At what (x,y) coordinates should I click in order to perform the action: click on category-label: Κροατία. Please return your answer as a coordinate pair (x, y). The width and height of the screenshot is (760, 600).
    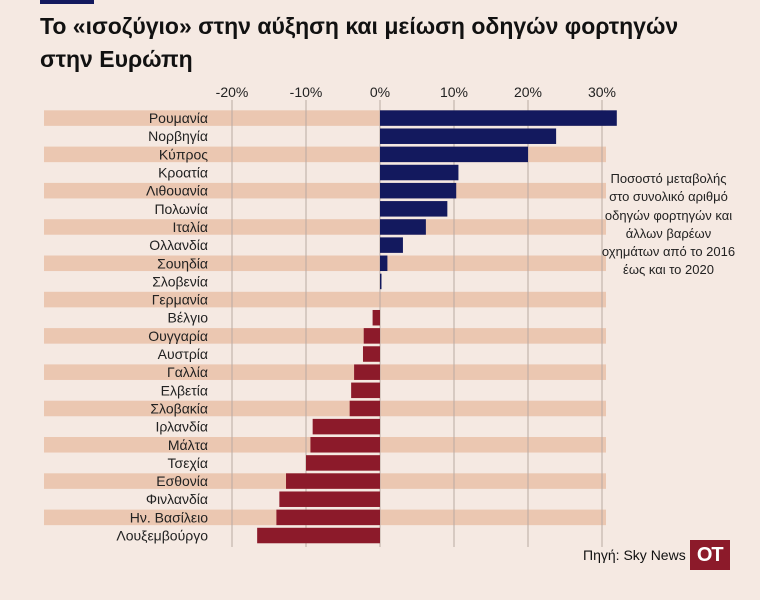
    Looking at the image, I should click on (183, 173).